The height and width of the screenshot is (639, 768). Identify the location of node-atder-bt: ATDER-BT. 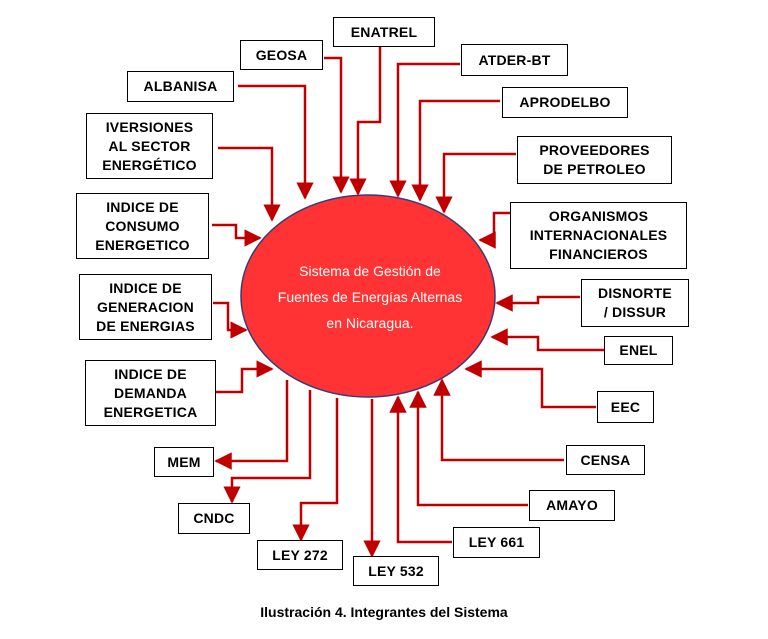
(514, 60).